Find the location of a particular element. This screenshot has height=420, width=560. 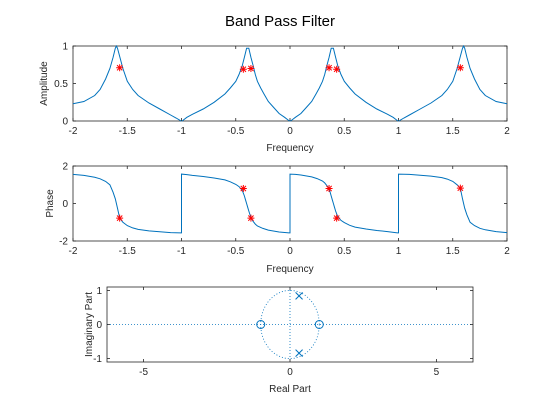

pole-zero-guides is located at coordinates (290, 324).